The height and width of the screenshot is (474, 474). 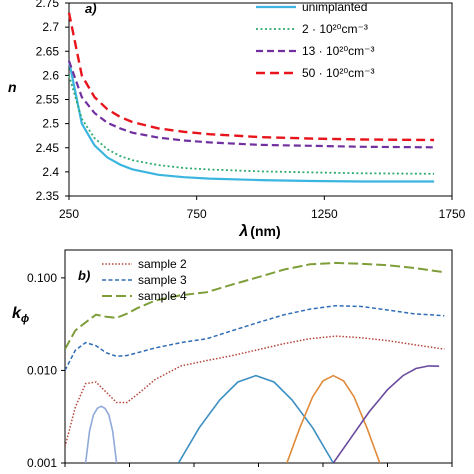 I want to click on x-tick-label: 1750, so click(x=452, y=214).